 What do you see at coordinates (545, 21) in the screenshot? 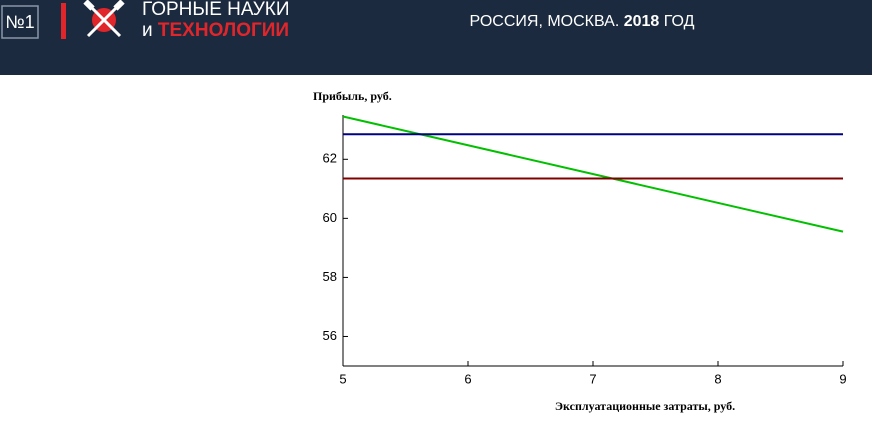
I see `location: РОССИЯ, МОСКВА.` at bounding box center [545, 21].